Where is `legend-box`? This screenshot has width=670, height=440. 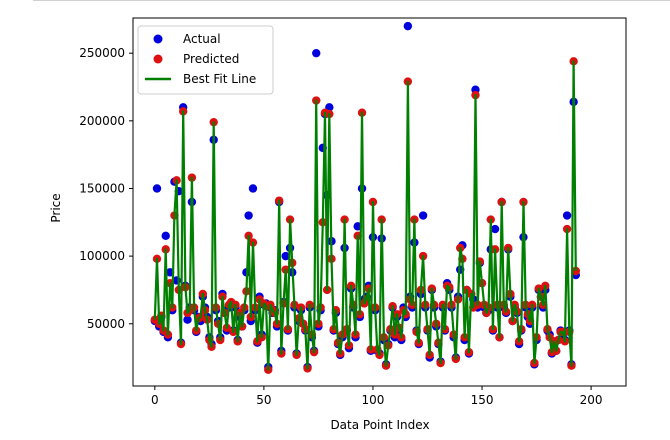
legend-box is located at coordinates (205, 60).